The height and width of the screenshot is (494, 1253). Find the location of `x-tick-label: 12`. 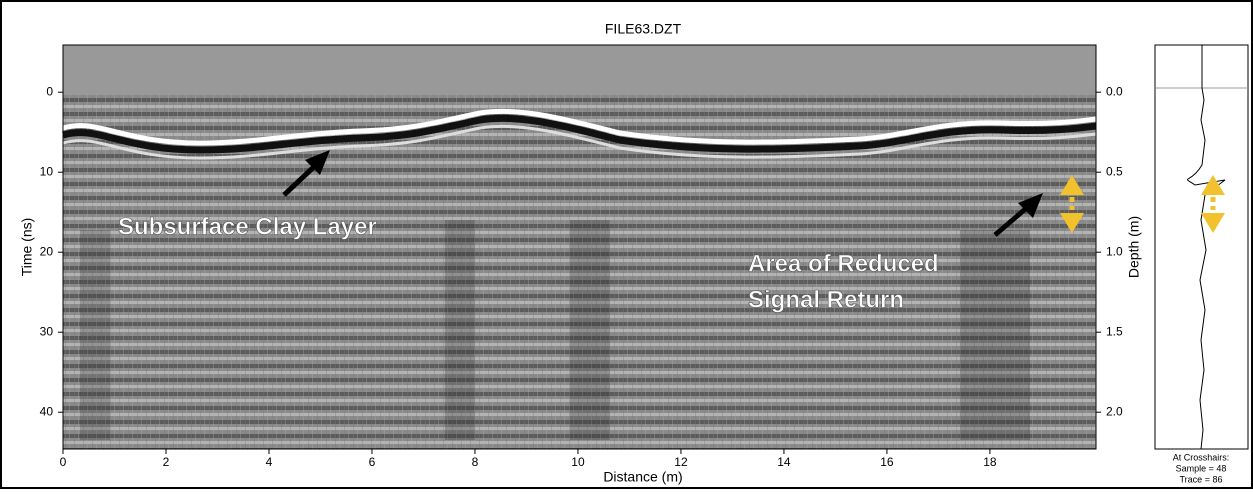

x-tick-label: 12 is located at coordinates (681, 462).